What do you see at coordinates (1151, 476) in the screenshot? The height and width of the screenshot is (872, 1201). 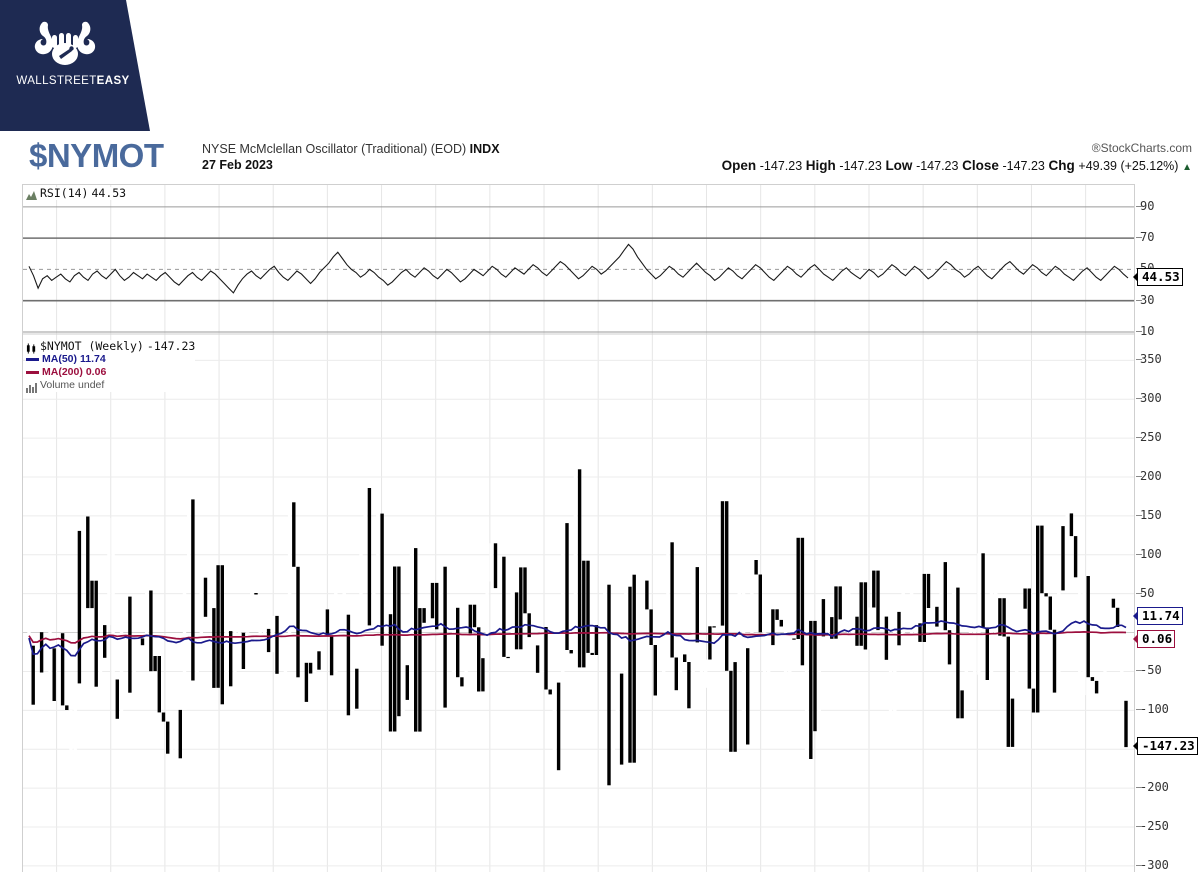 I see `y-tick-main-200: 200` at bounding box center [1151, 476].